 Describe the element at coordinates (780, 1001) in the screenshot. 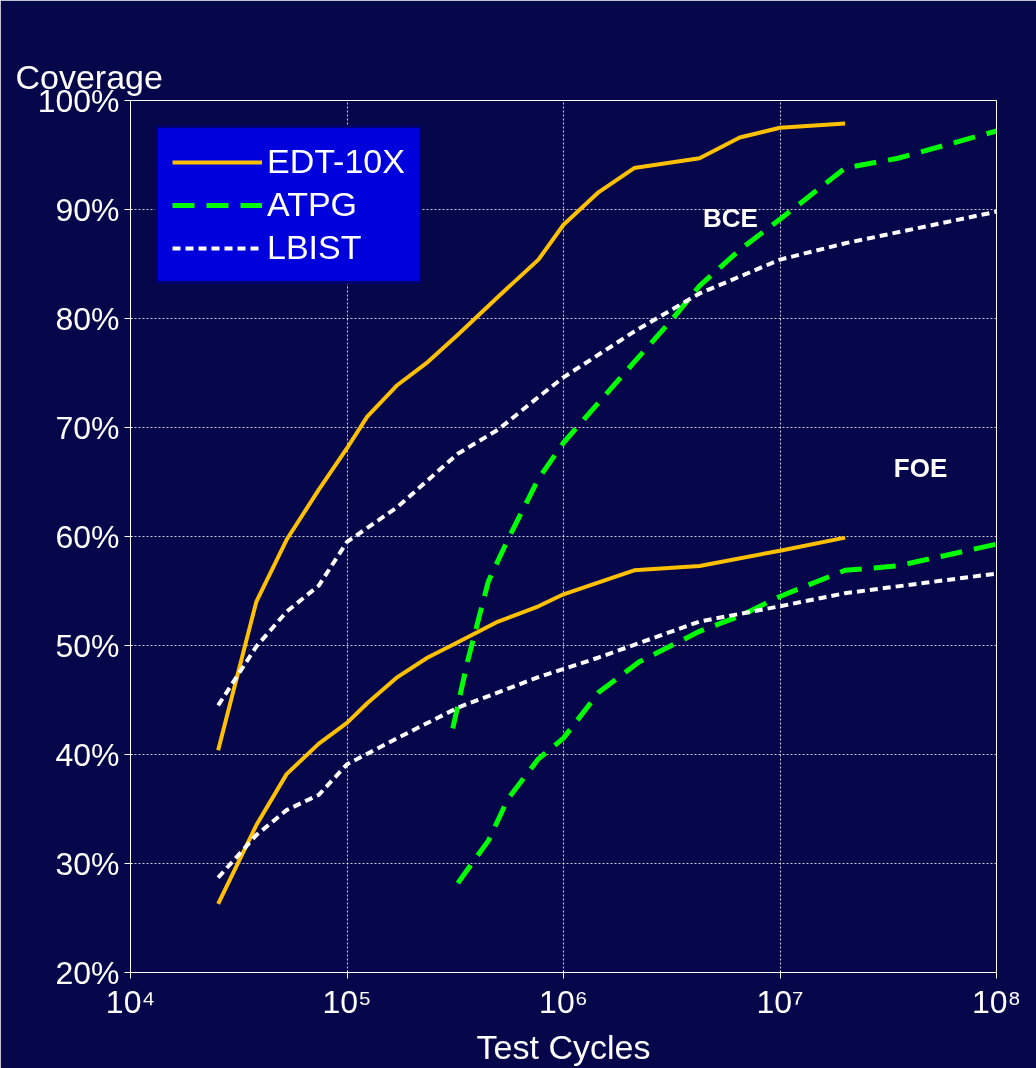

I see `x-tick-label: 10⁷` at that location.